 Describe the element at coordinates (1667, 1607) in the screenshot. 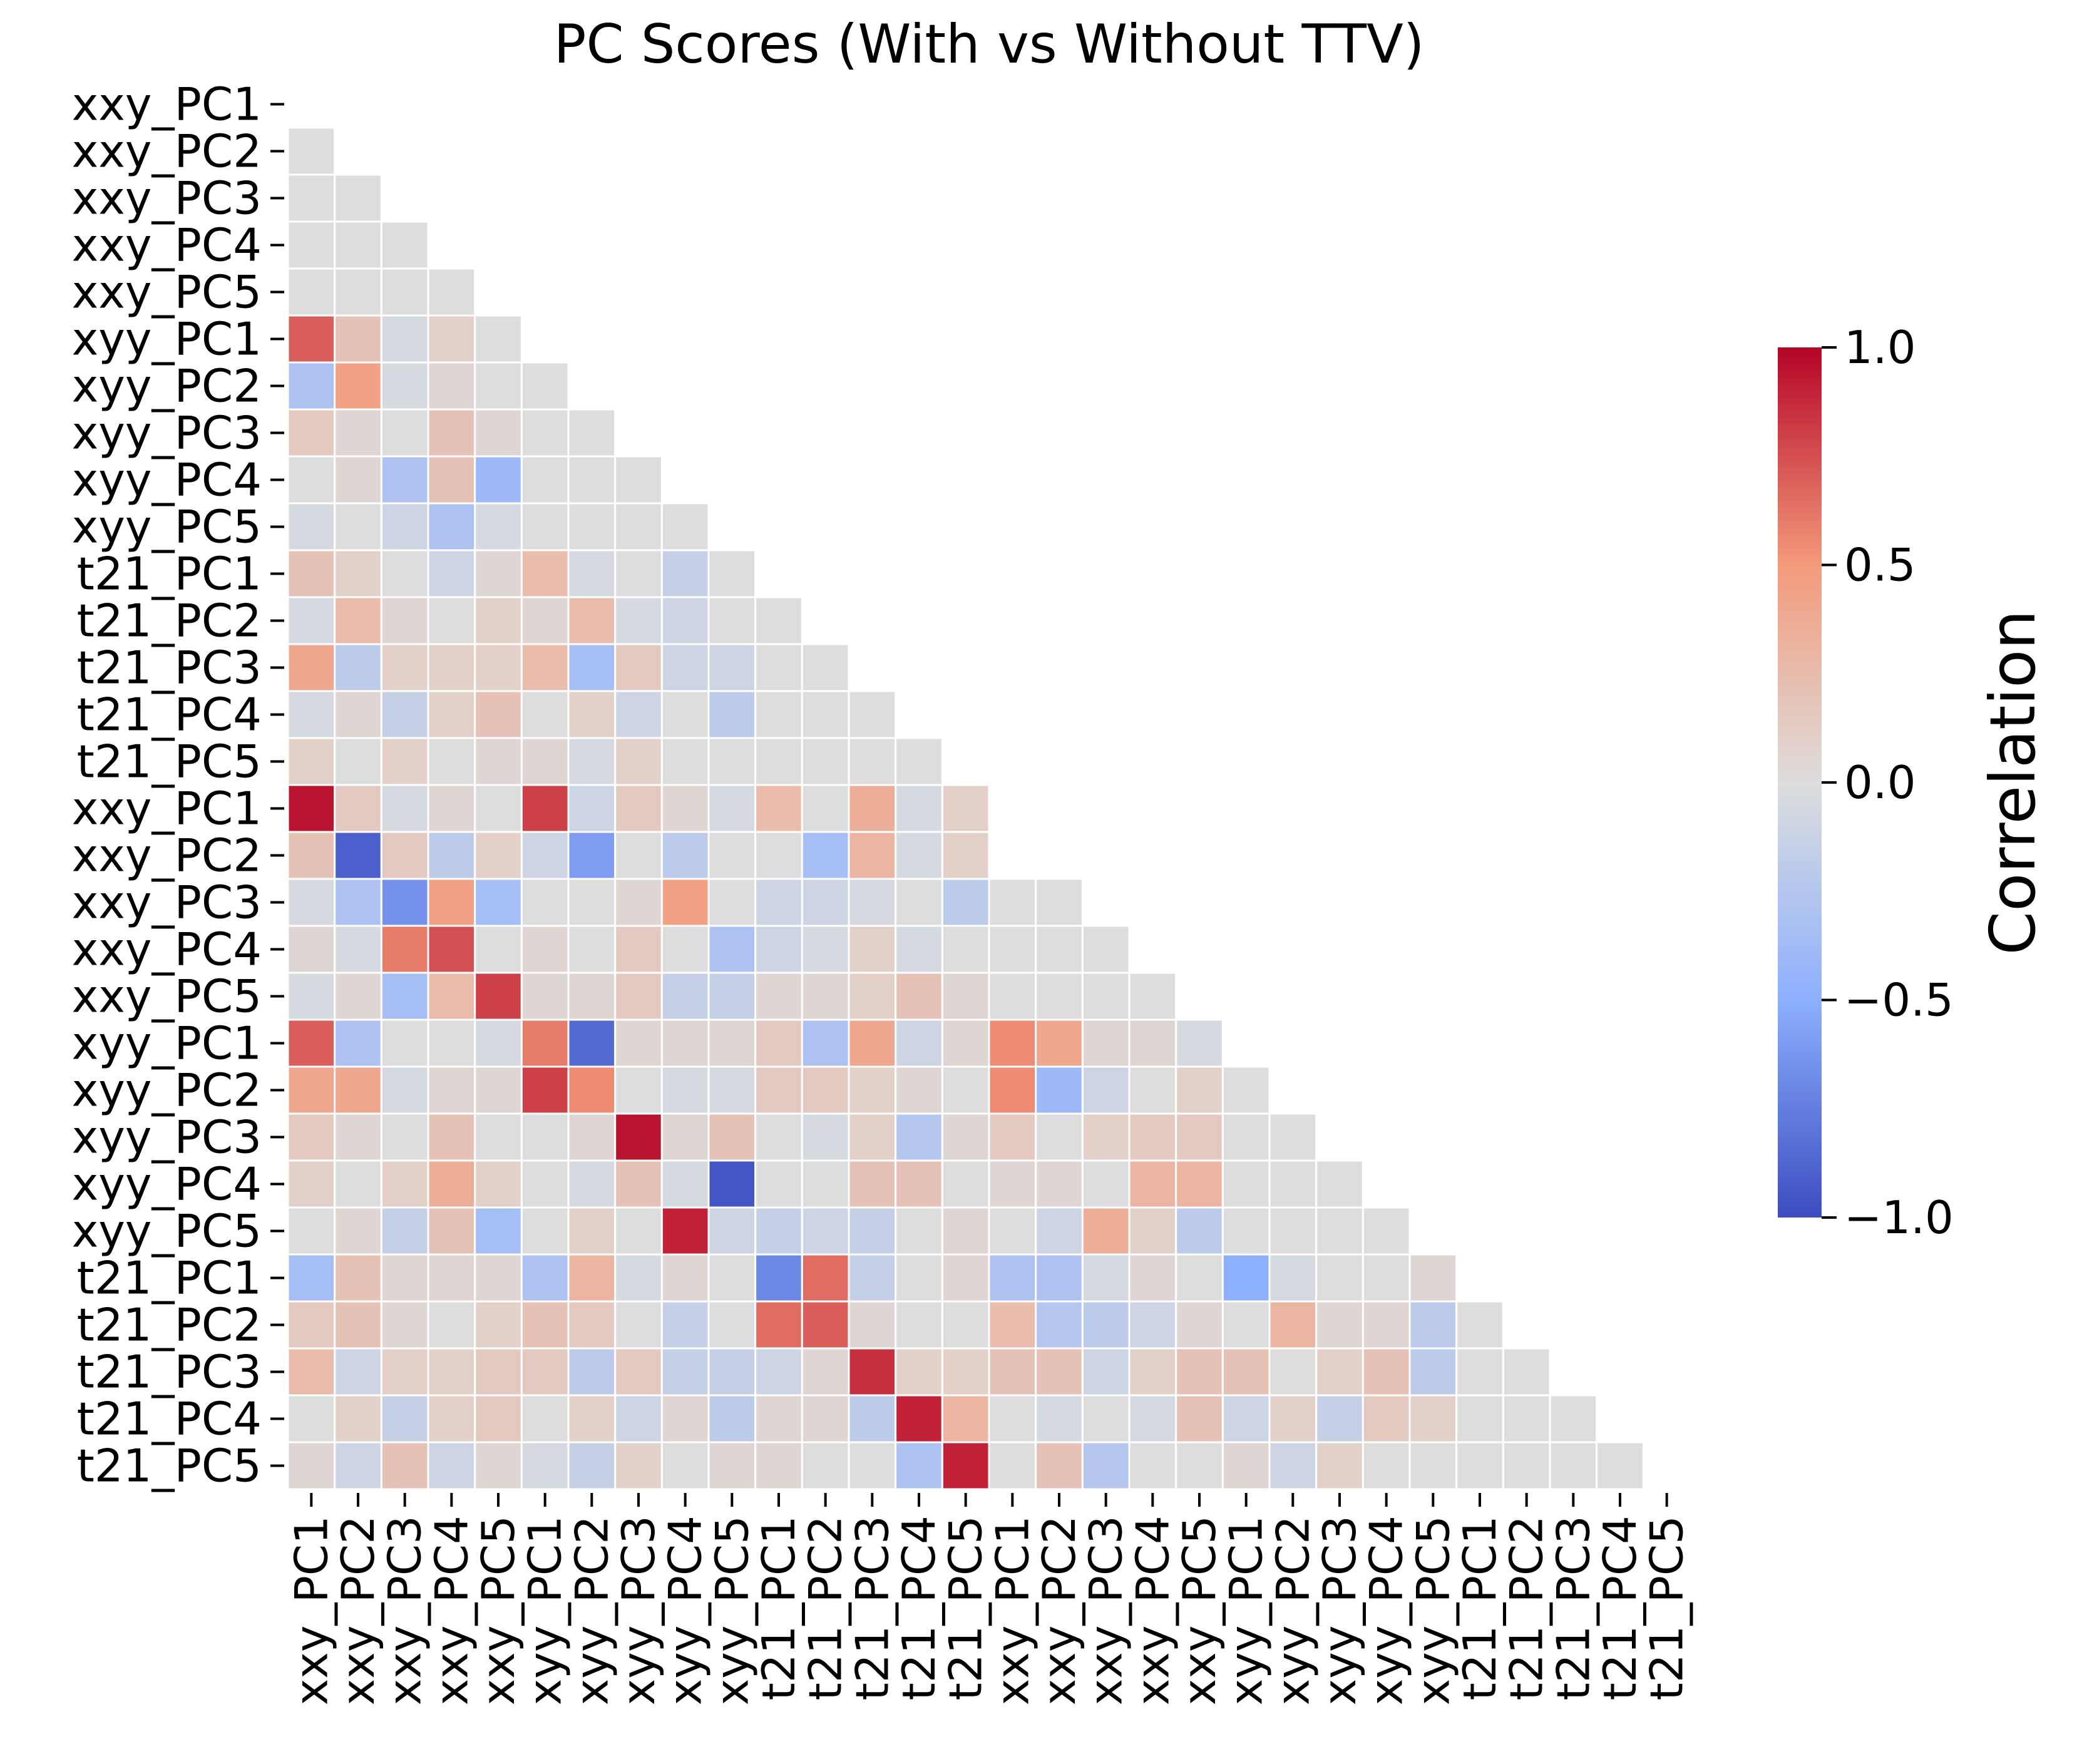

I see `x-tick-label: t21_PC5` at that location.